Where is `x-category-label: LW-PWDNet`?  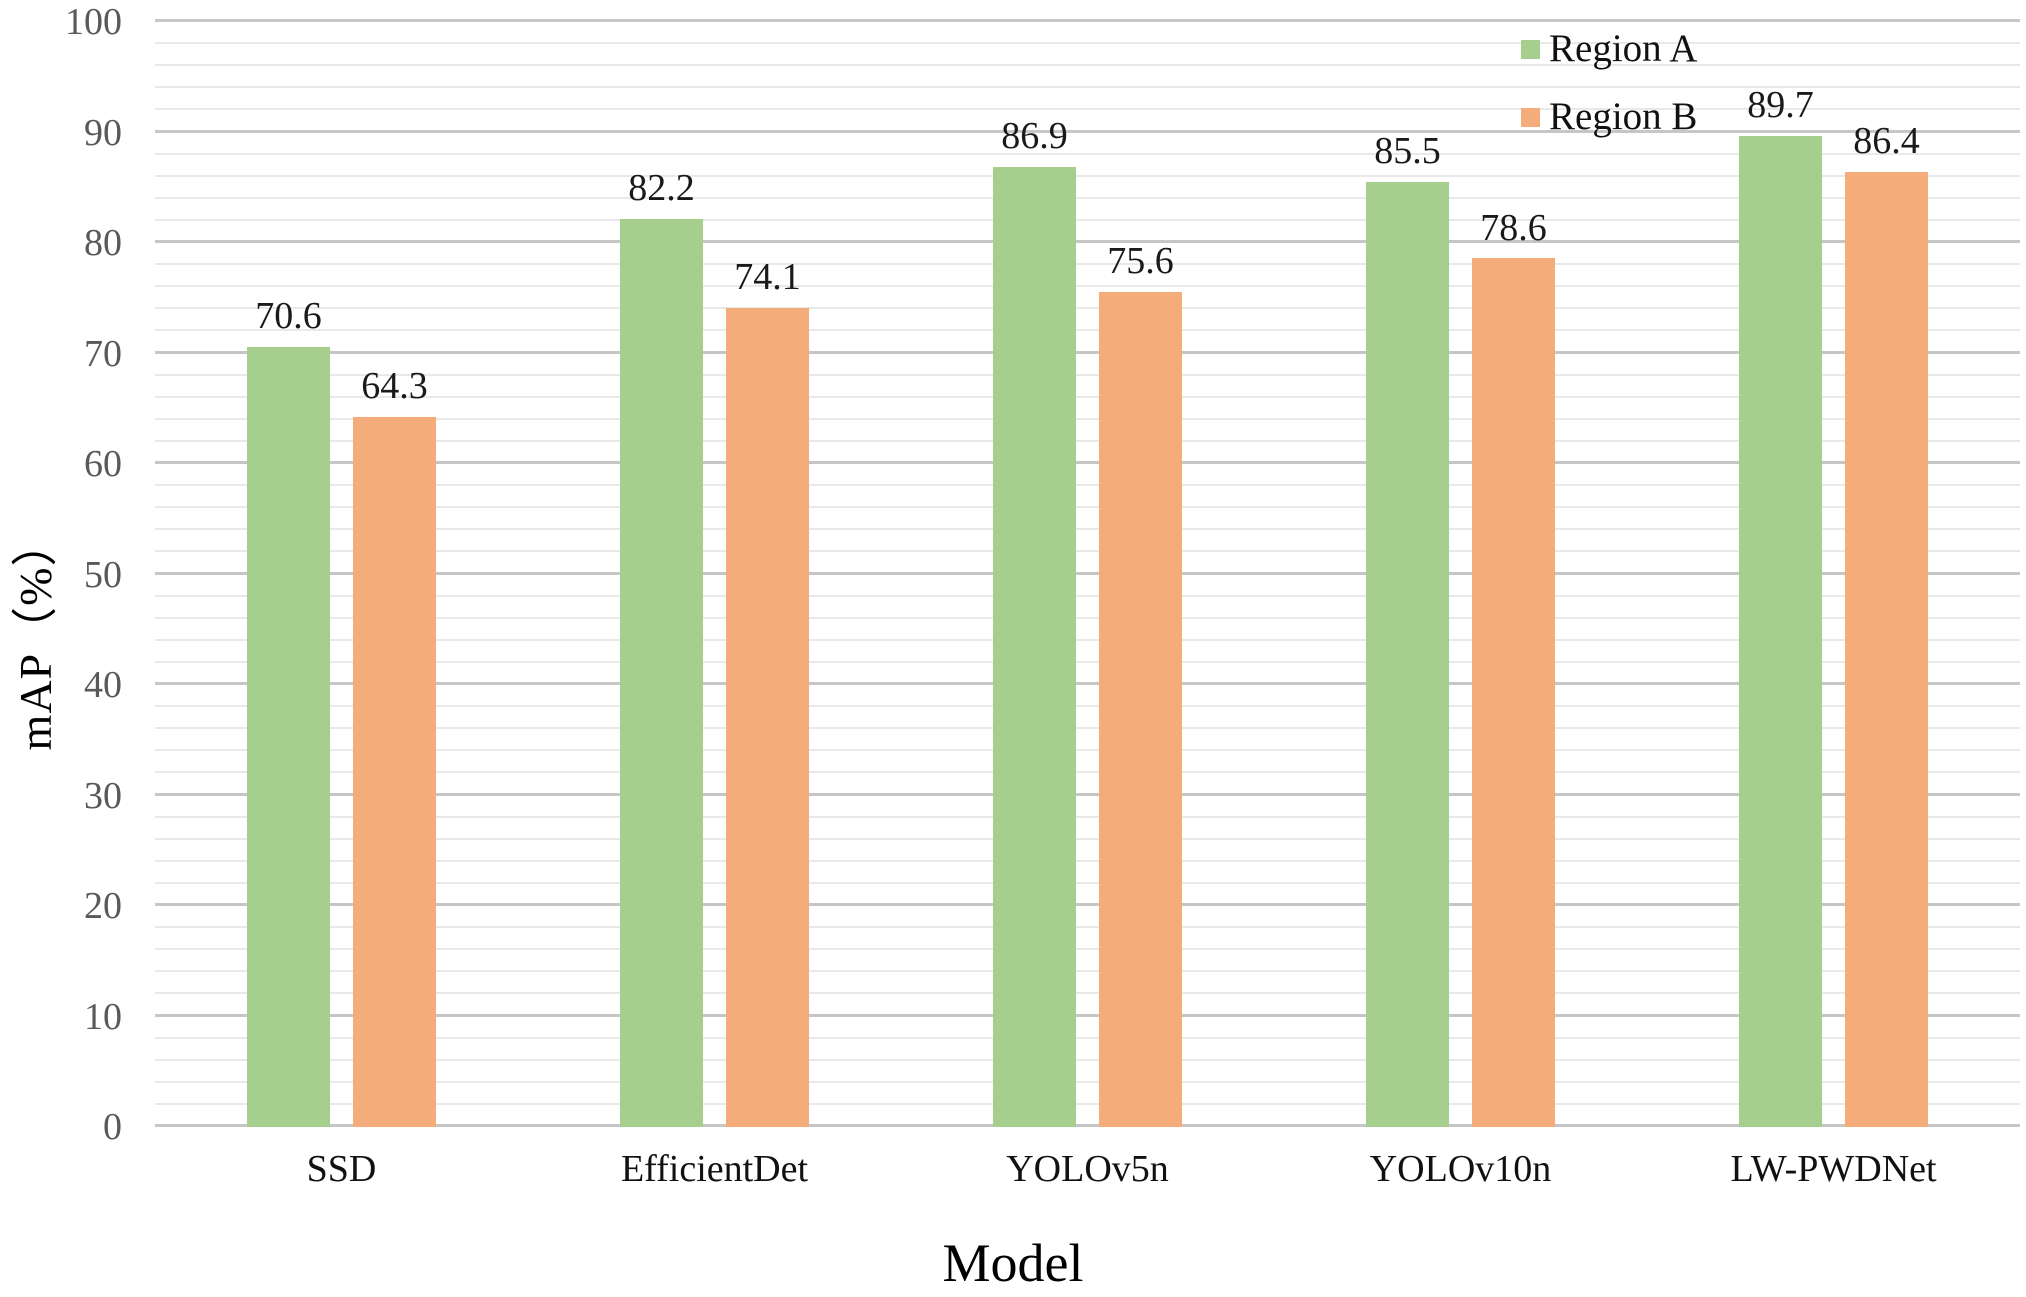
x-category-label: LW-PWDNet is located at coordinates (1833, 1169).